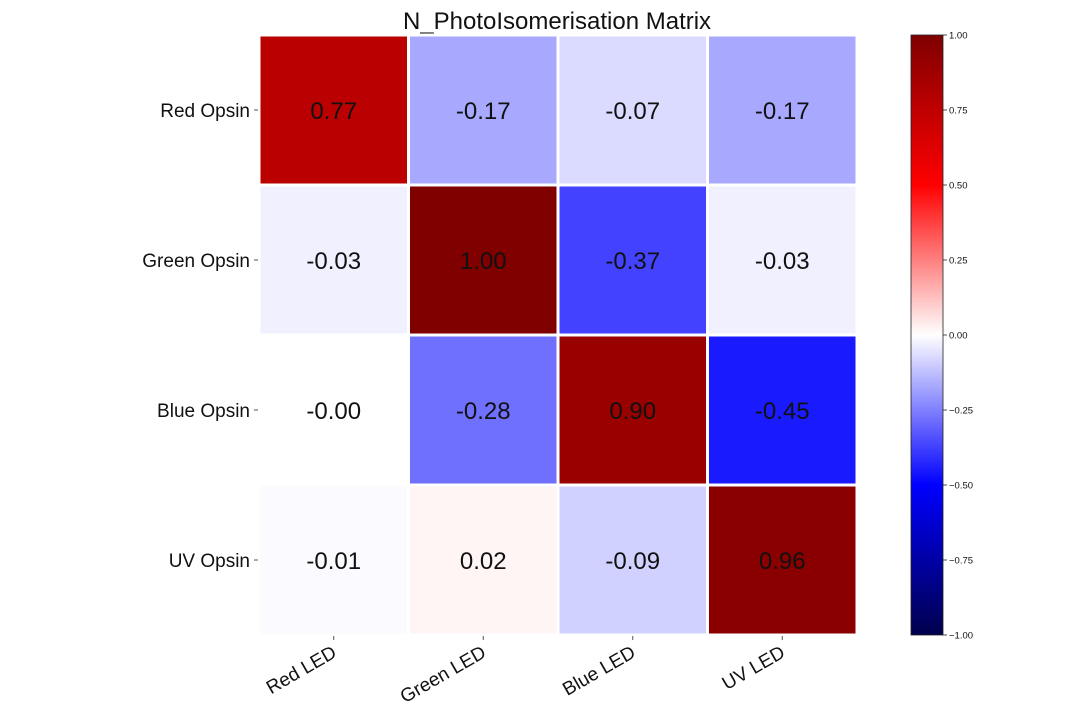 The width and height of the screenshot is (1080, 720). What do you see at coordinates (958, 111) in the screenshot?
I see `colorbar-tick-label: 0.75` at bounding box center [958, 111].